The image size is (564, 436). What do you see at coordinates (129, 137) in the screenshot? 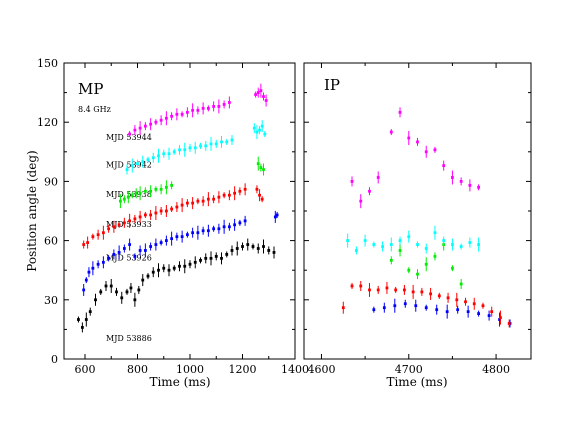
I see `mjd-label: MJD 53944` at bounding box center [129, 137].